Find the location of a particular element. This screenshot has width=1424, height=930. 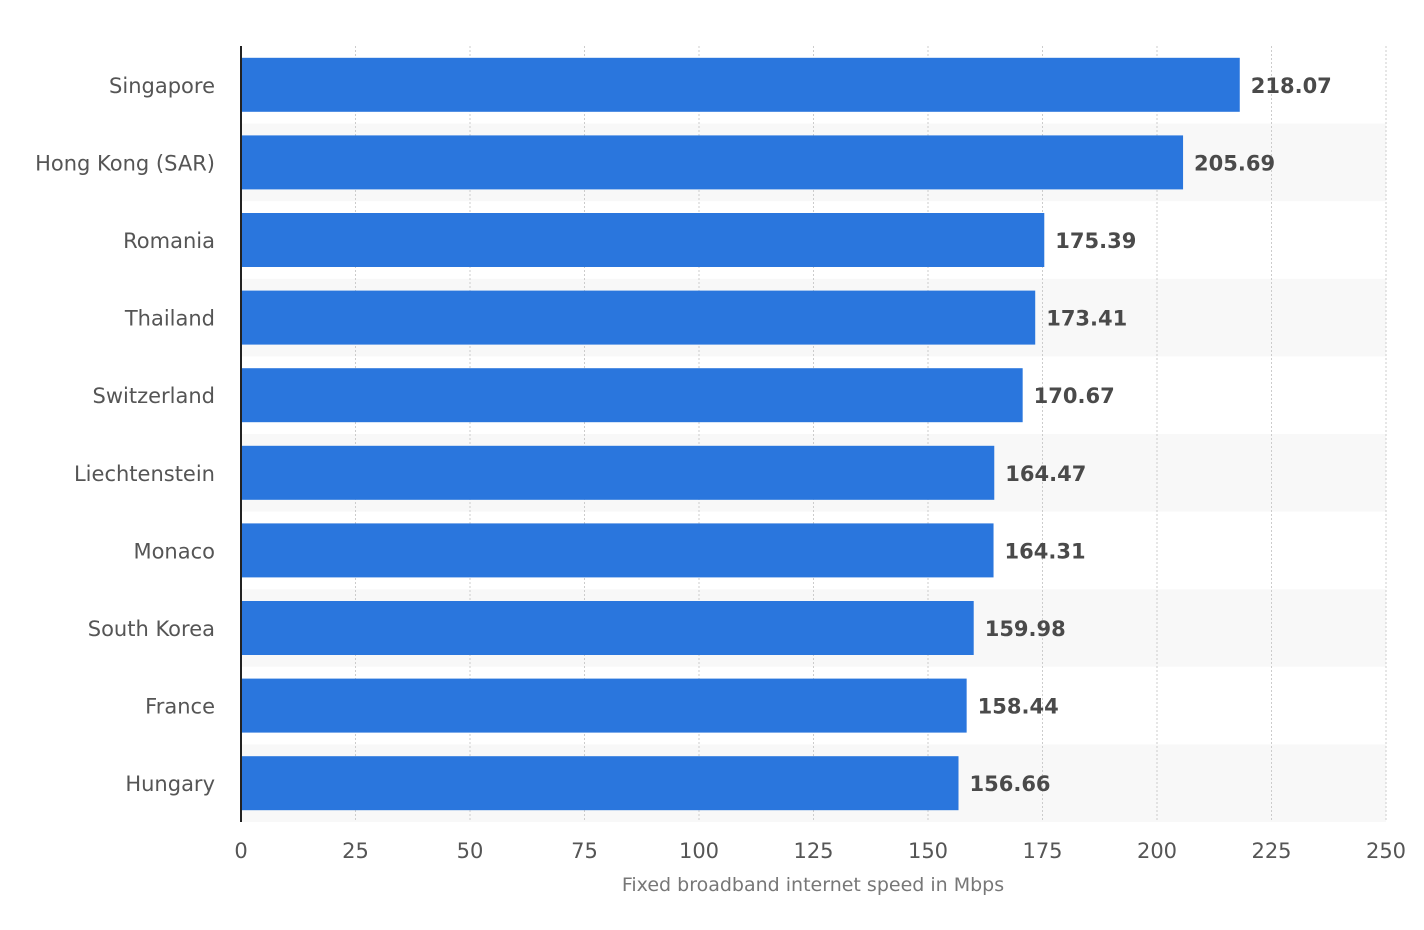

x-tick-label: 75 is located at coordinates (584, 851).